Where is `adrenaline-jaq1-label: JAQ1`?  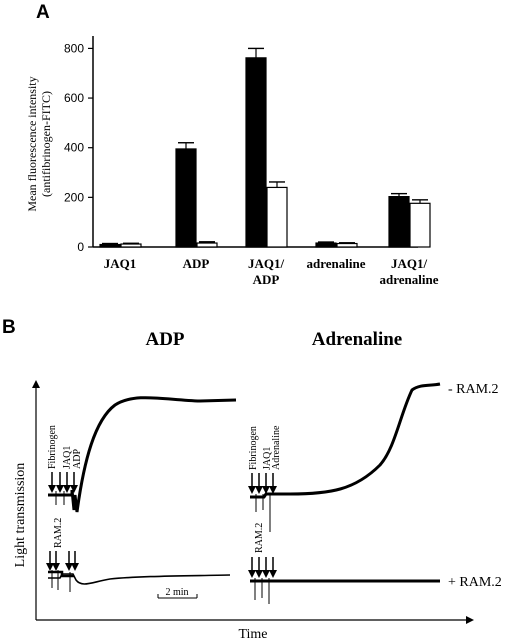 adrenaline-jaq1-label: JAQ1 is located at coordinates (267, 458).